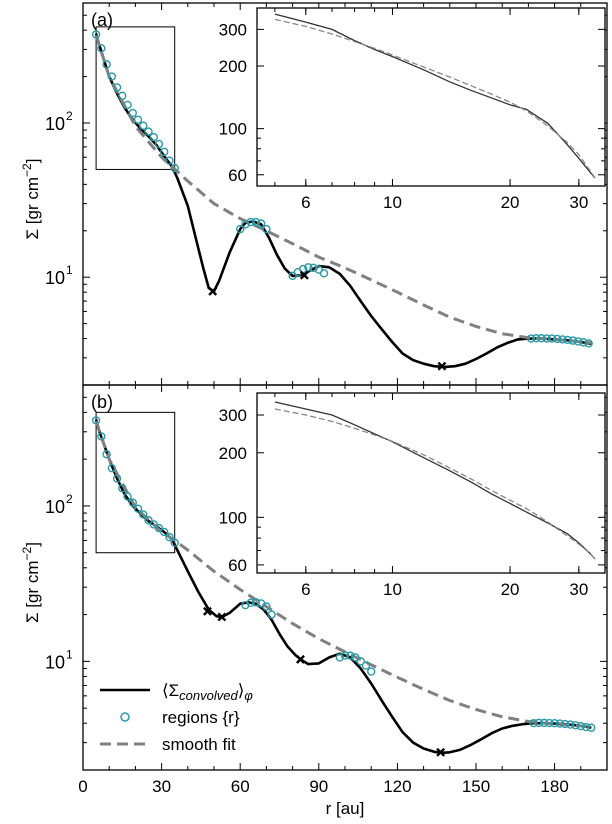 The height and width of the screenshot is (824, 612). What do you see at coordinates (240, 786) in the screenshot?
I see `x-tick-label: 60` at bounding box center [240, 786].